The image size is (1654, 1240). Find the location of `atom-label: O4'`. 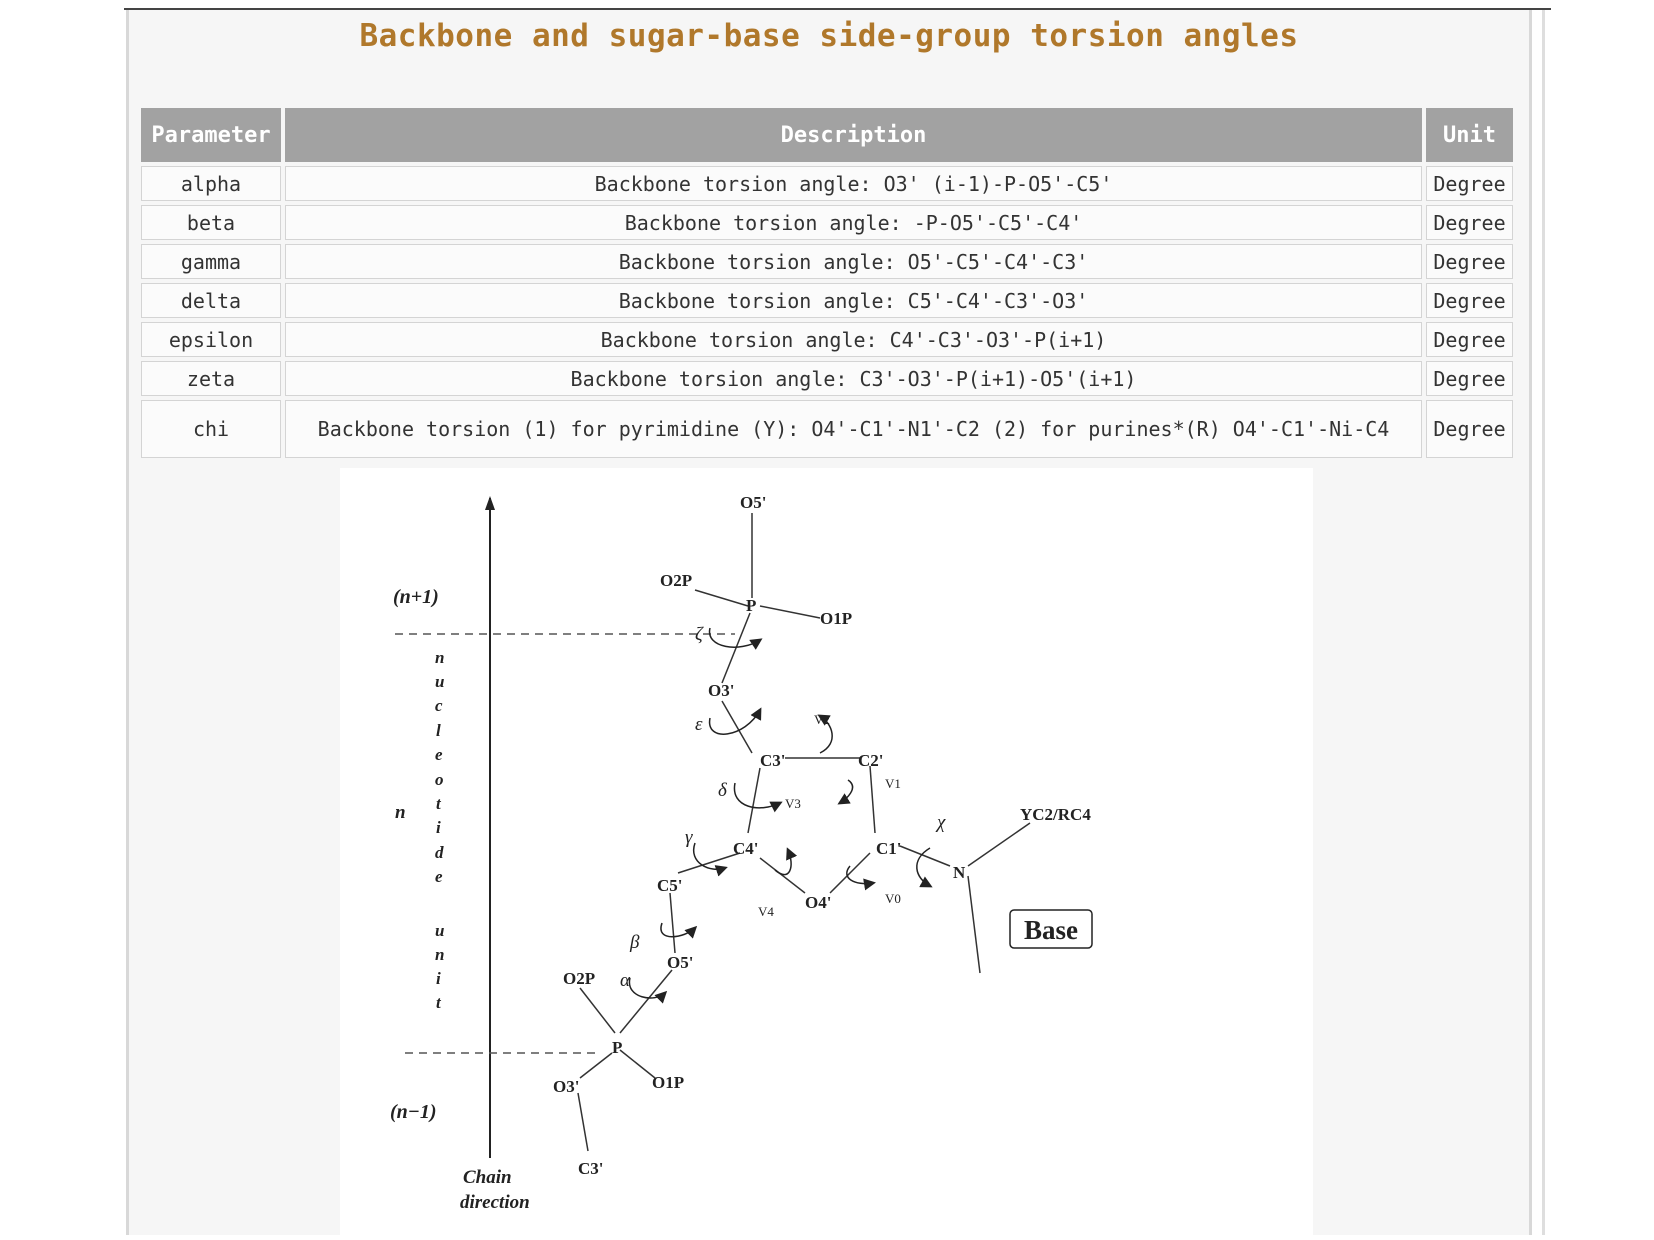

atom-label: O4' is located at coordinates (818, 902).